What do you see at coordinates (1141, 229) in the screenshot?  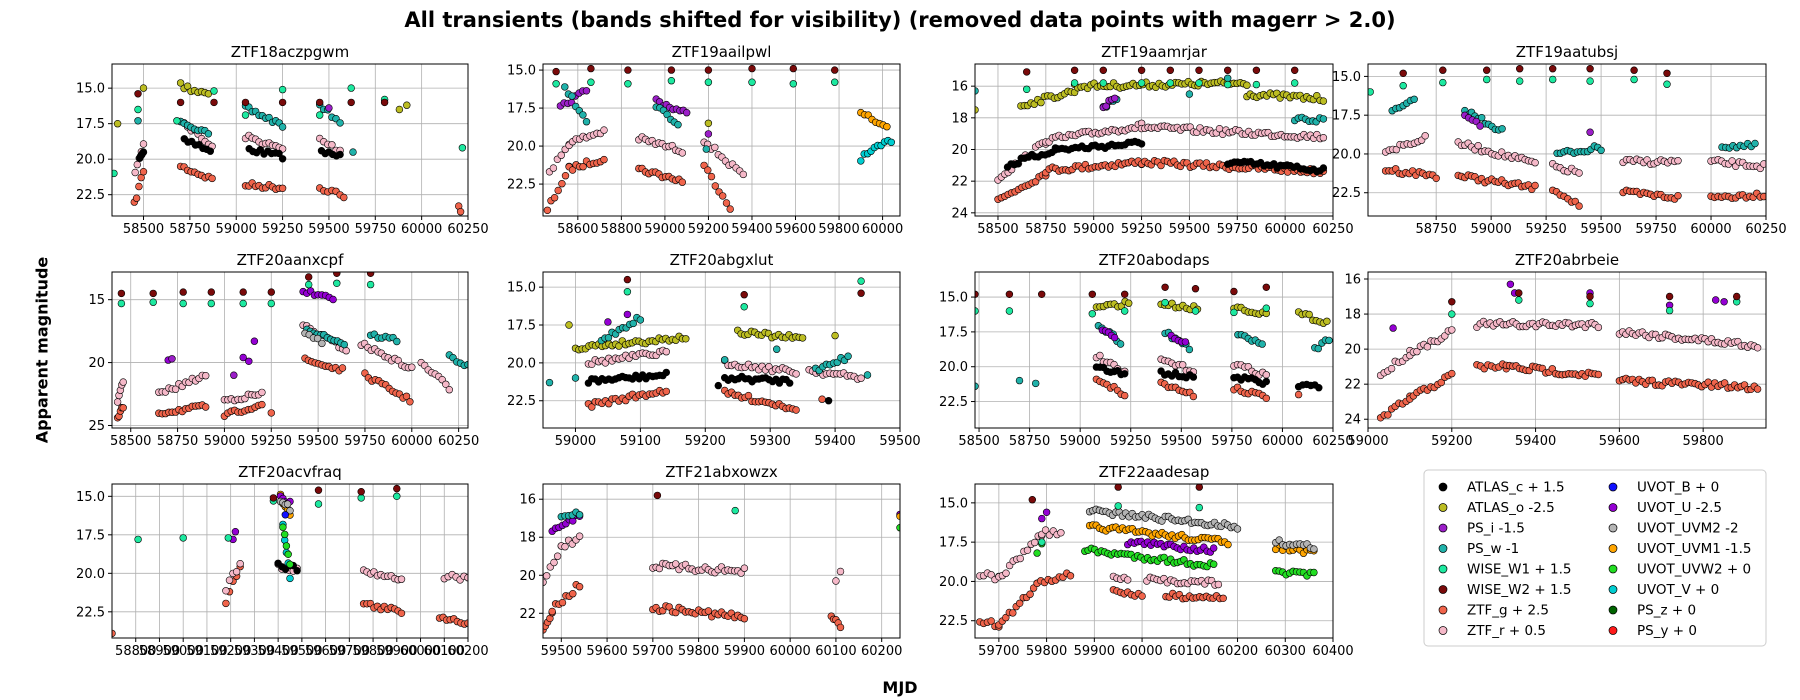 I see `x-tick-label: 59250` at bounding box center [1141, 229].